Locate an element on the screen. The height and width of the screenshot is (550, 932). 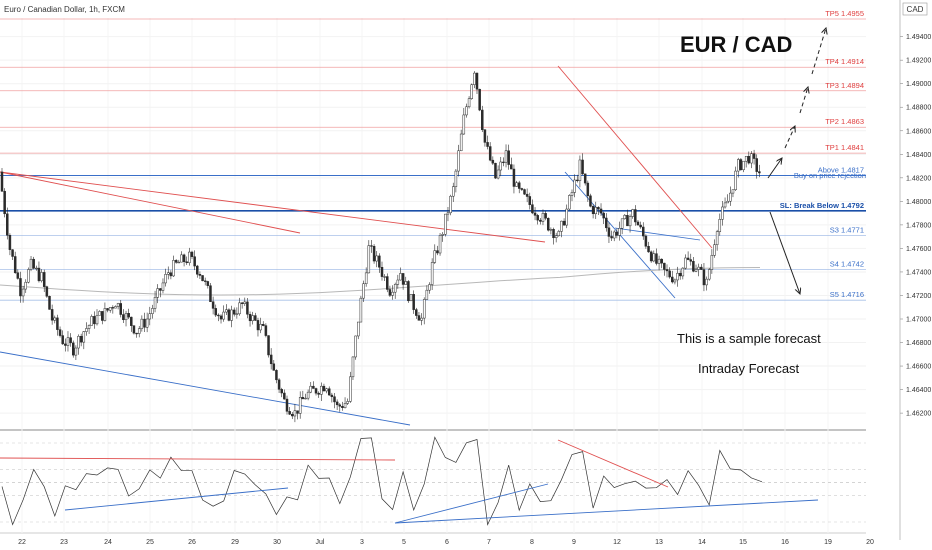
time-tick-label: 24 is located at coordinates (108, 542).